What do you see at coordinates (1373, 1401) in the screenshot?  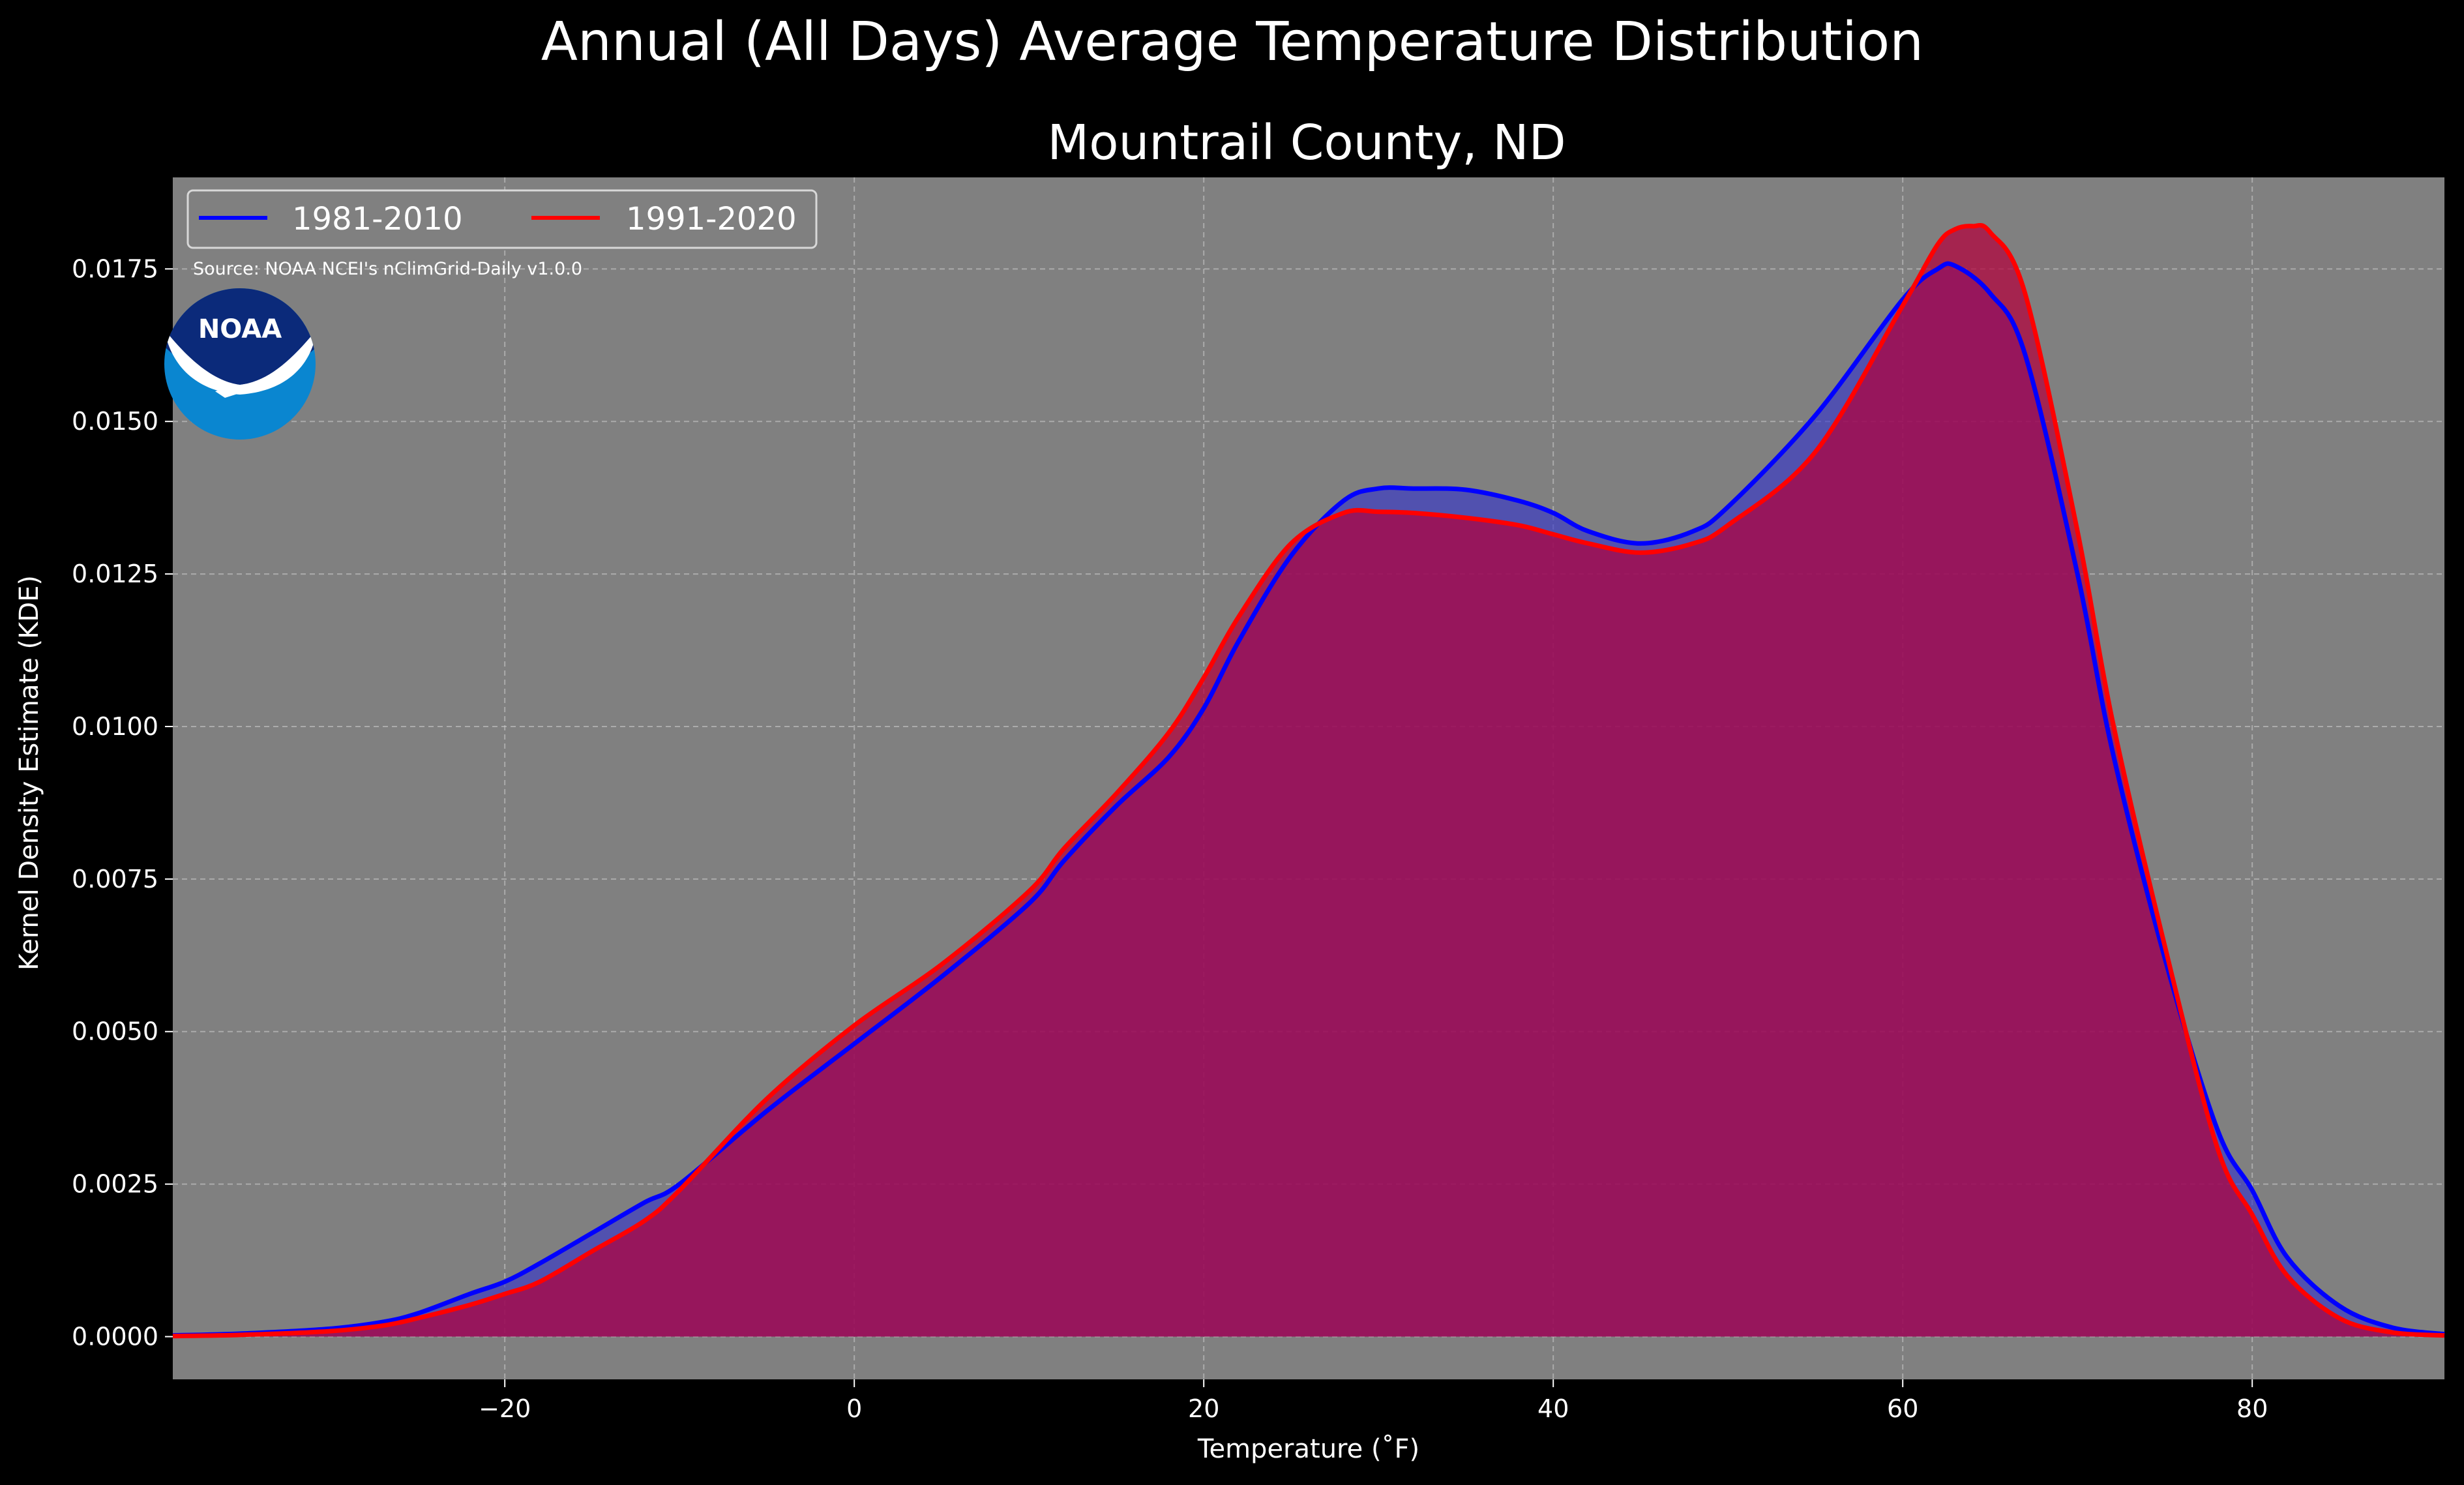 I see `x-axis: −20 0 20 40 60 80` at bounding box center [1373, 1401].